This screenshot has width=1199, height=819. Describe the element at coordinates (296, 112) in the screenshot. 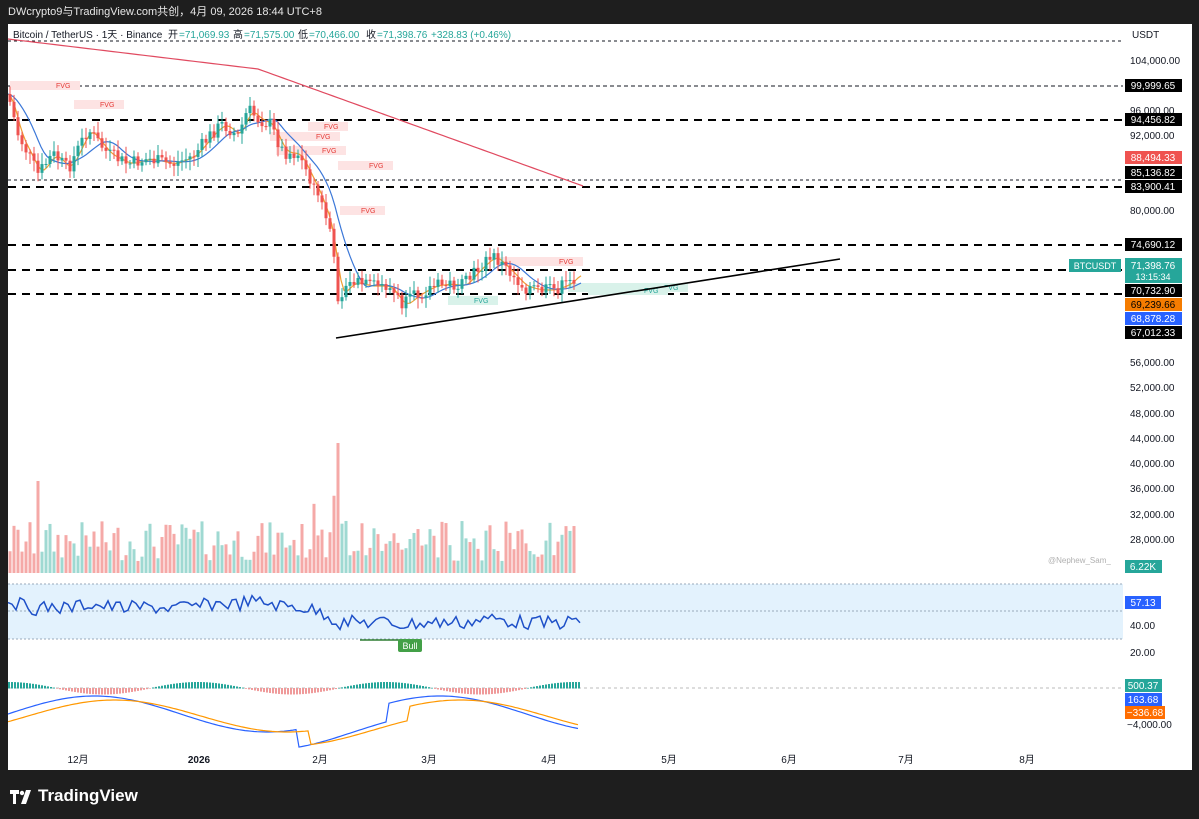

I see `ema-long-line` at that location.